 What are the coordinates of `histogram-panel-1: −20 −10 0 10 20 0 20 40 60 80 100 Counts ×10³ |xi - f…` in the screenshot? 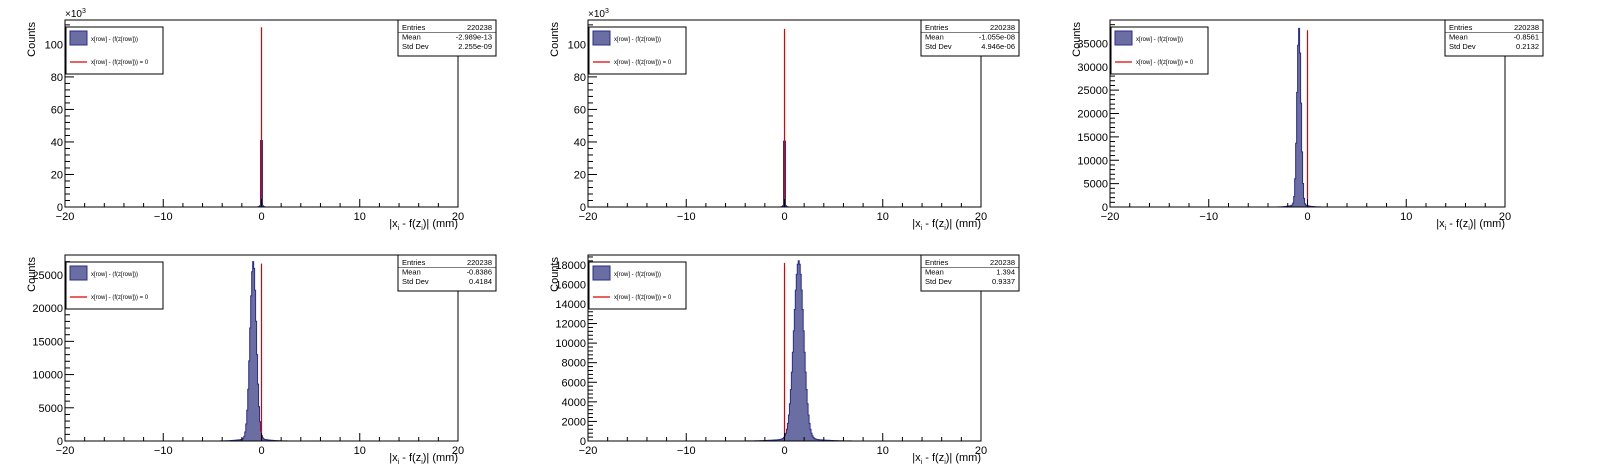 It's located at (261, 120).